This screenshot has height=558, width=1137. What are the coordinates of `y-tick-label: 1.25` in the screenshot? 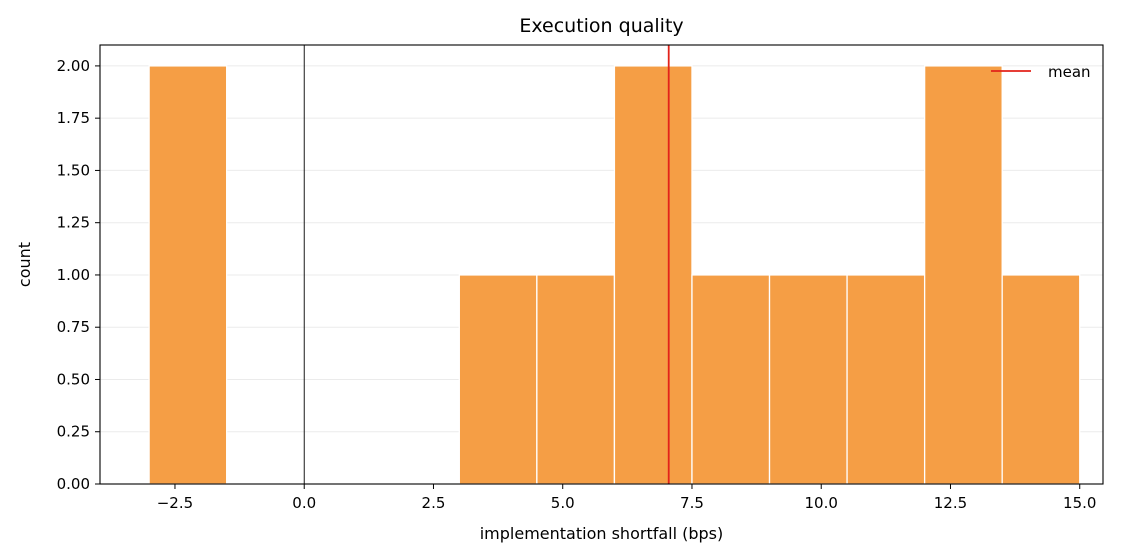 It's located at (73, 223).